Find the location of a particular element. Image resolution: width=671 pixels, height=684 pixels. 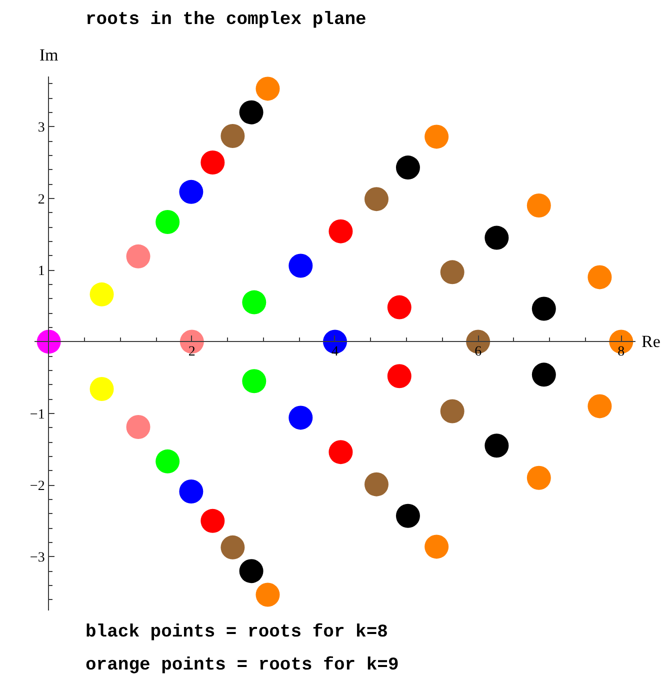

y-tick-label: −1 is located at coordinates (37, 414).